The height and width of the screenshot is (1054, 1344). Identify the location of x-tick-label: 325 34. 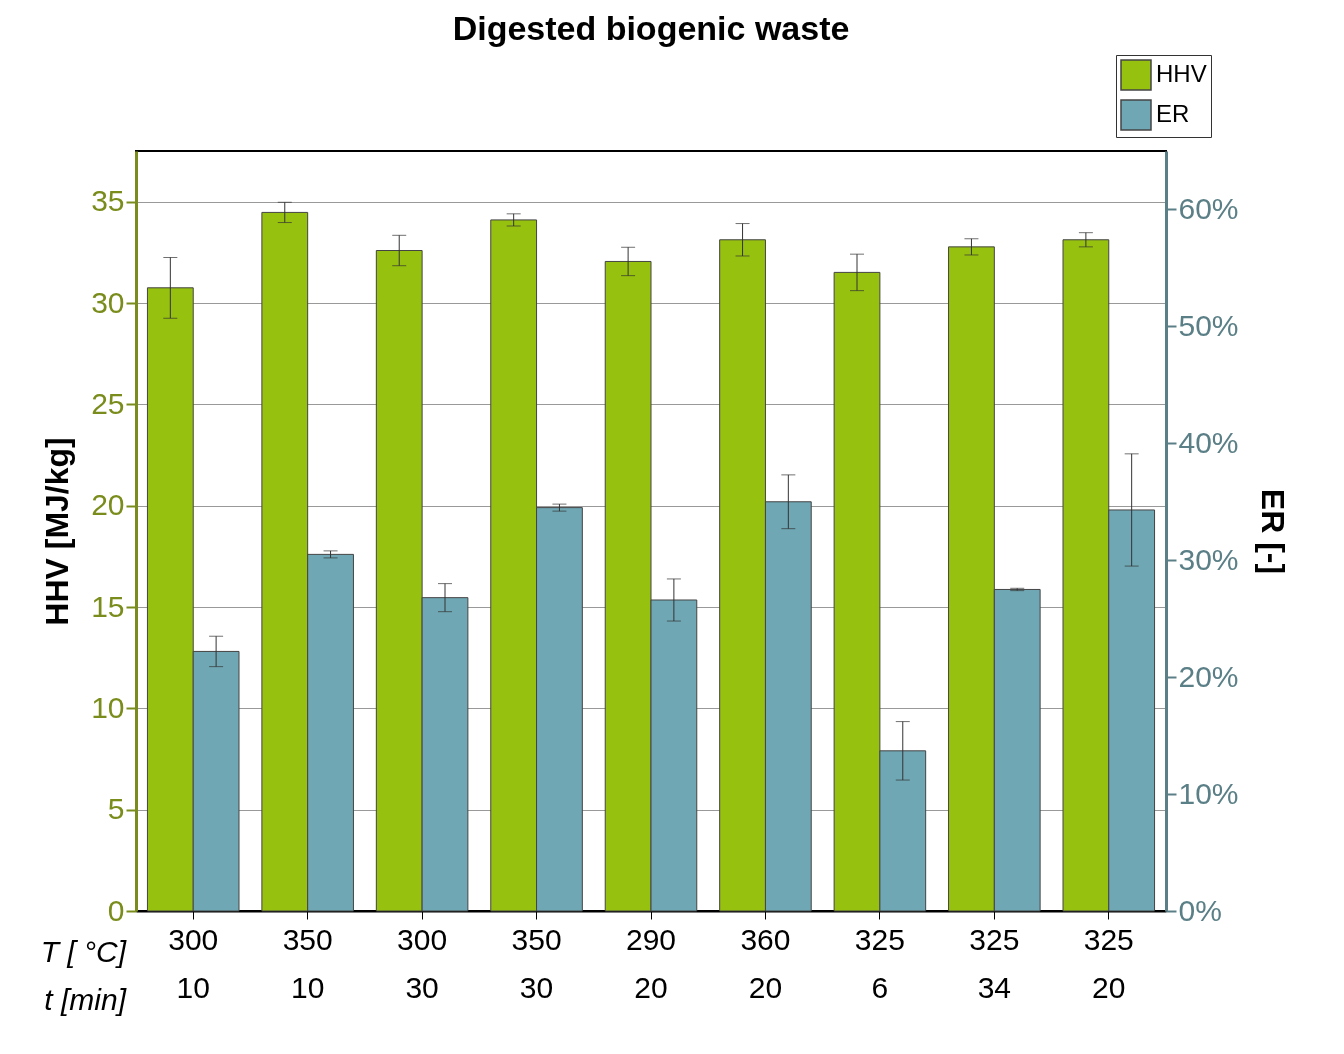
(994, 963).